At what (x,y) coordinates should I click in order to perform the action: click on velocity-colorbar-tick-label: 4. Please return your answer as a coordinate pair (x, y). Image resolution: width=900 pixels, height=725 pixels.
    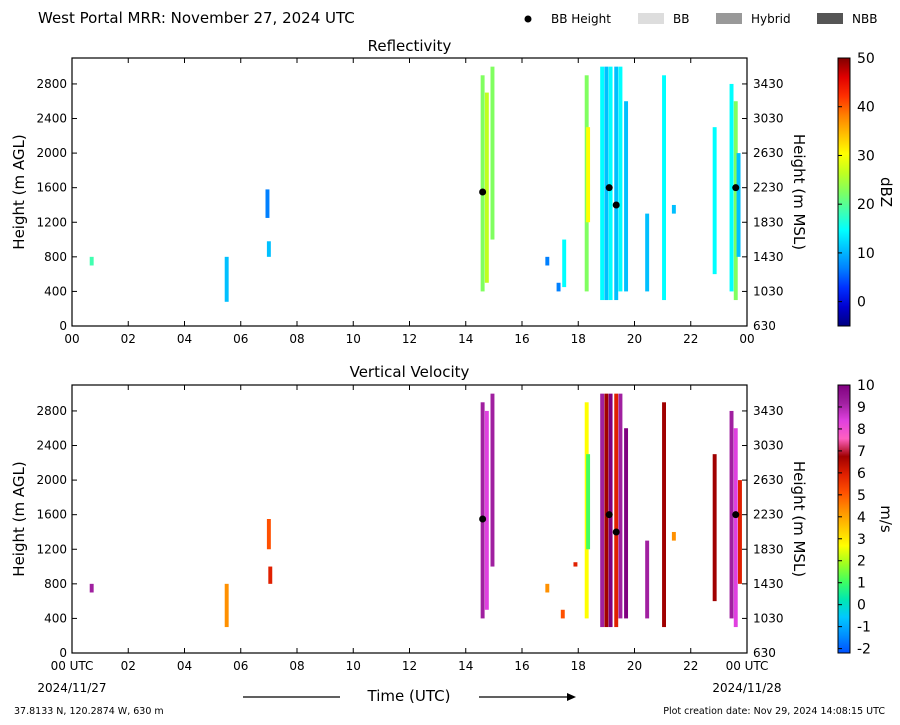
    Looking at the image, I should click on (861, 518).